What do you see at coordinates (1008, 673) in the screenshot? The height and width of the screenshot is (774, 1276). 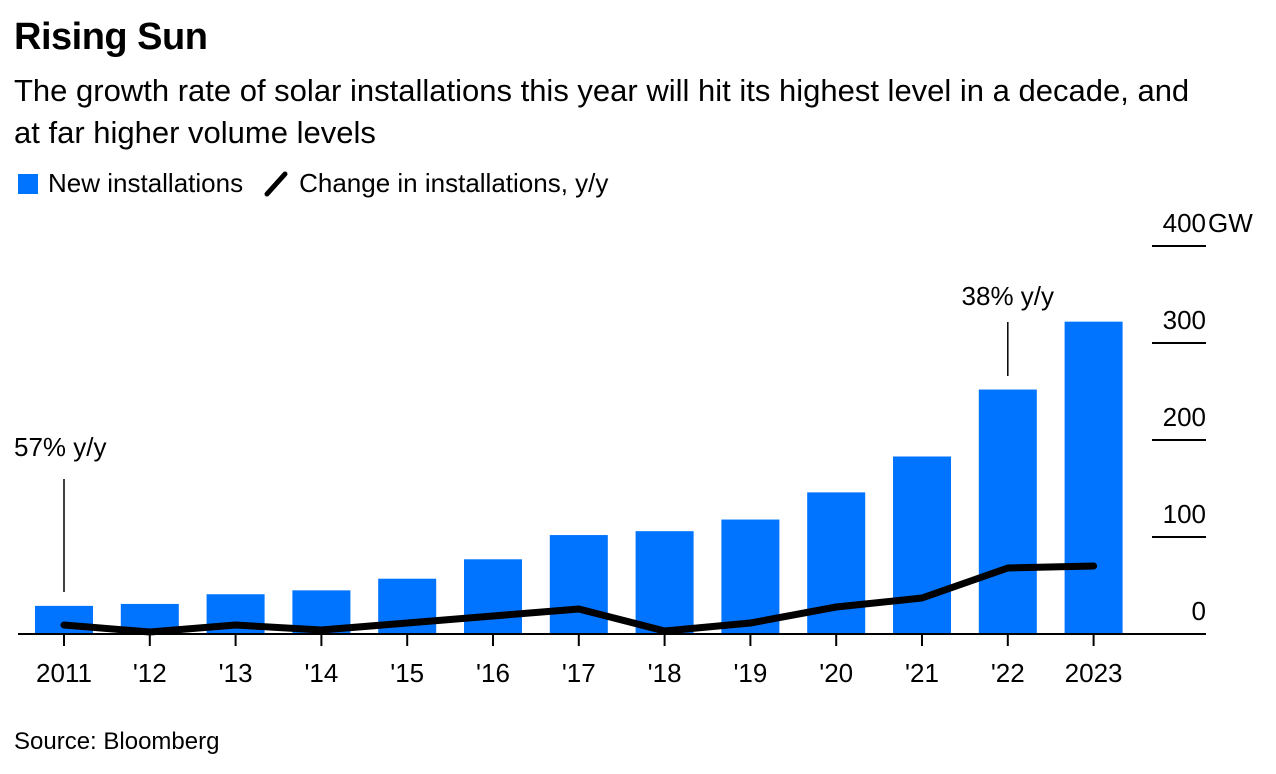 I see `x-tick-label: '22` at bounding box center [1008, 673].